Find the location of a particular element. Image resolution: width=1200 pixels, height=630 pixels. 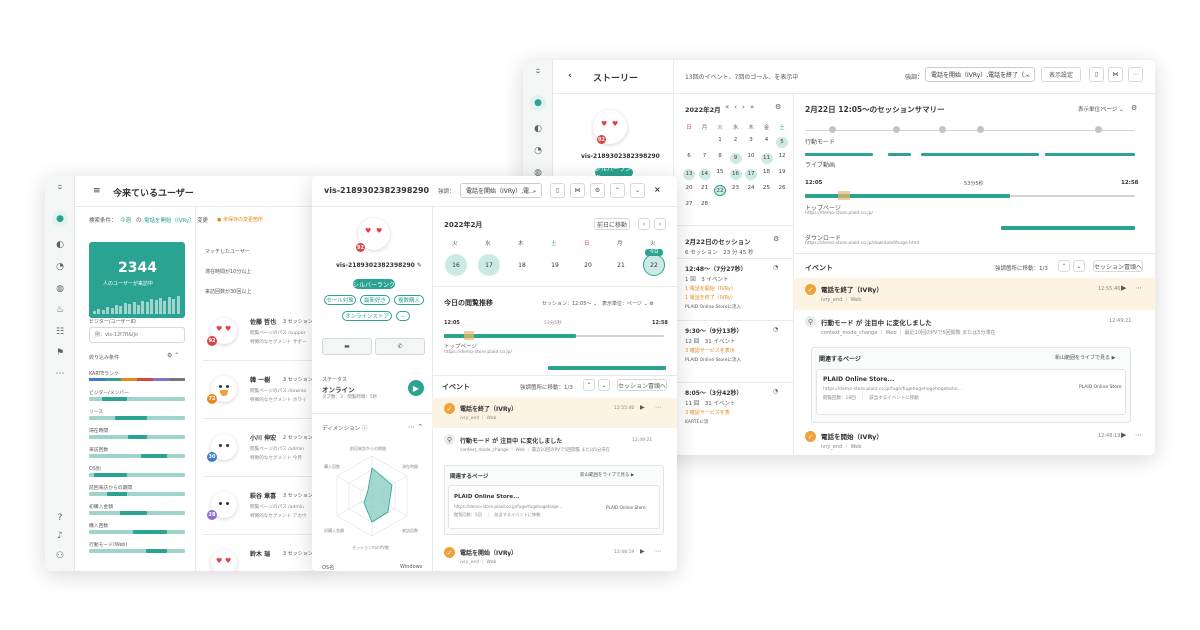

segment-tag: 最新好き is located at coordinates (375, 300).